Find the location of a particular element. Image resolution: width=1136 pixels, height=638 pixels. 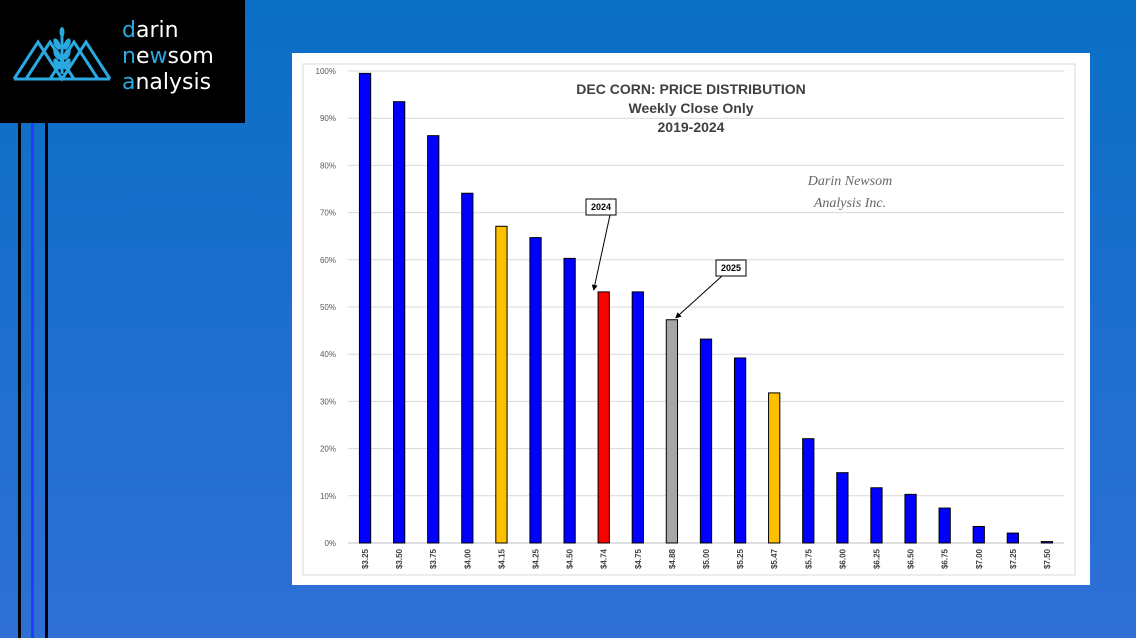

x-tick-label: $4.00 is located at coordinates (467, 558).